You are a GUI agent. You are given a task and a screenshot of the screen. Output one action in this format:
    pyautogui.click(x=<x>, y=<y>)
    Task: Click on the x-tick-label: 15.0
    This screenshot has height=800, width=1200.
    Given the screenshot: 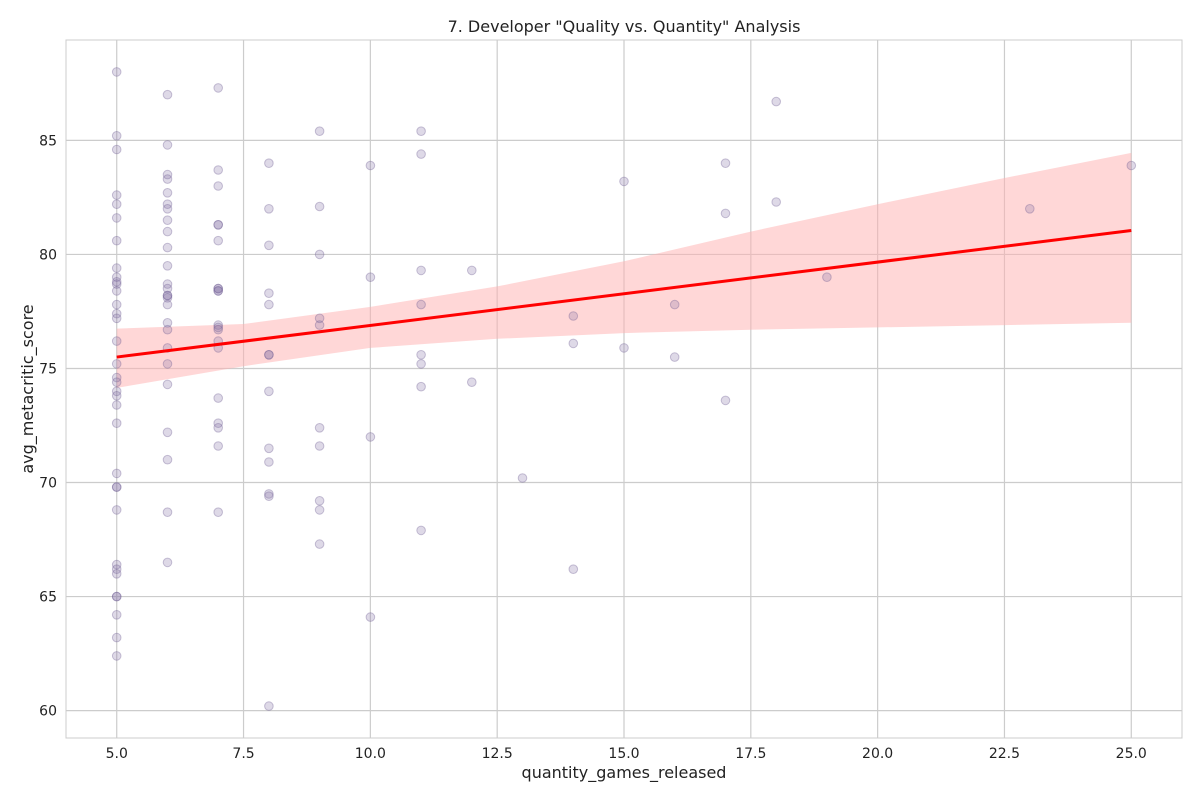 What is the action you would take?
    pyautogui.click(x=623, y=754)
    